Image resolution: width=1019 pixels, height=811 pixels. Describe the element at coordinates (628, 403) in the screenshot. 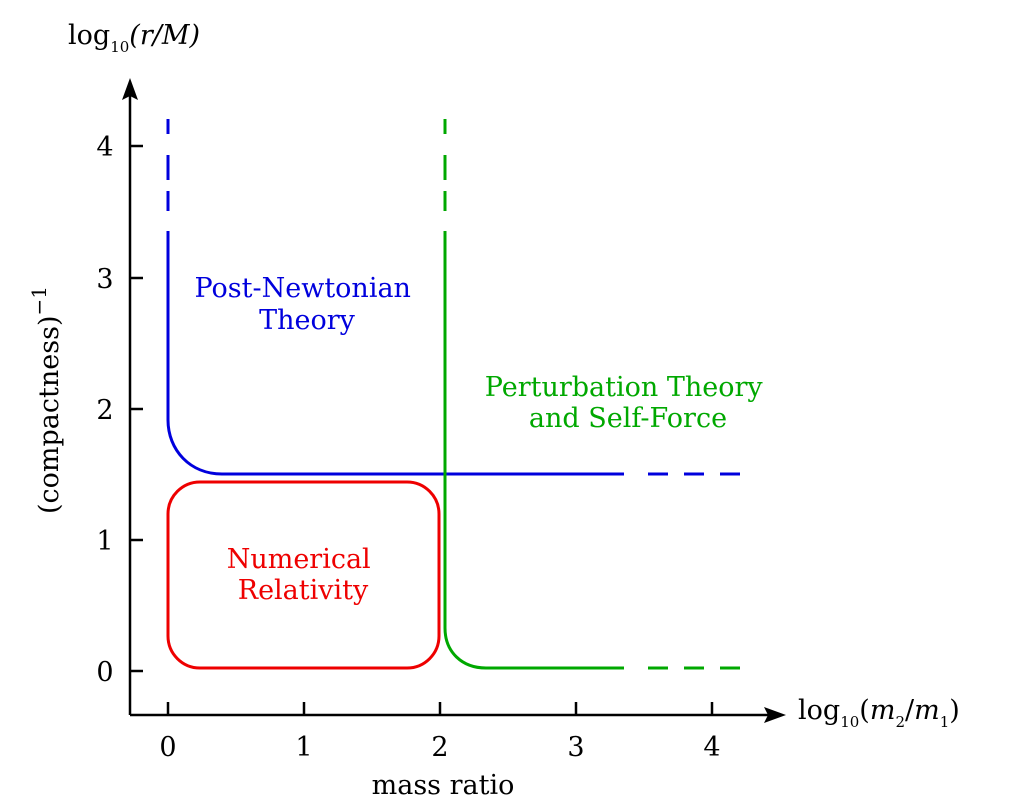

I see `perturbation-label: Perturbation Theory and Self-Force` at that location.